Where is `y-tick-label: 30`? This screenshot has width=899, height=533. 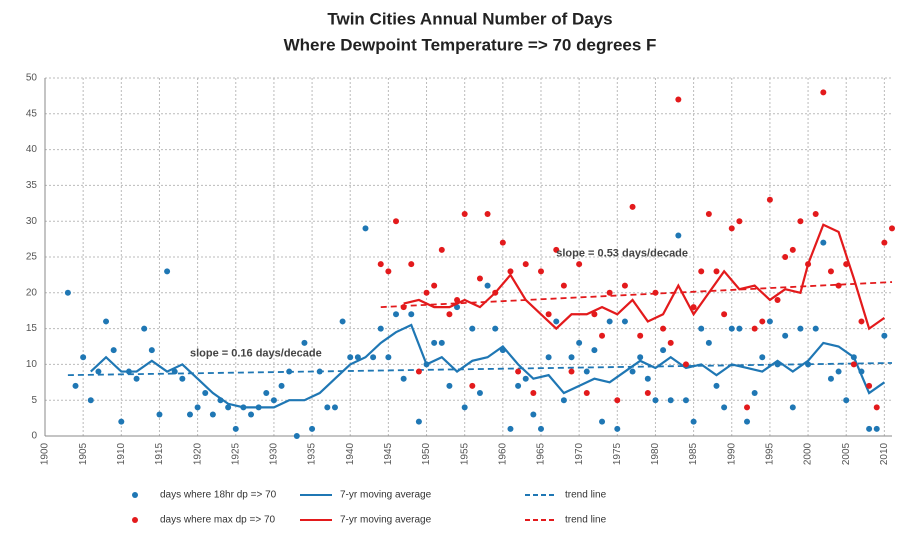 y-tick-label: 30 is located at coordinates (32, 221).